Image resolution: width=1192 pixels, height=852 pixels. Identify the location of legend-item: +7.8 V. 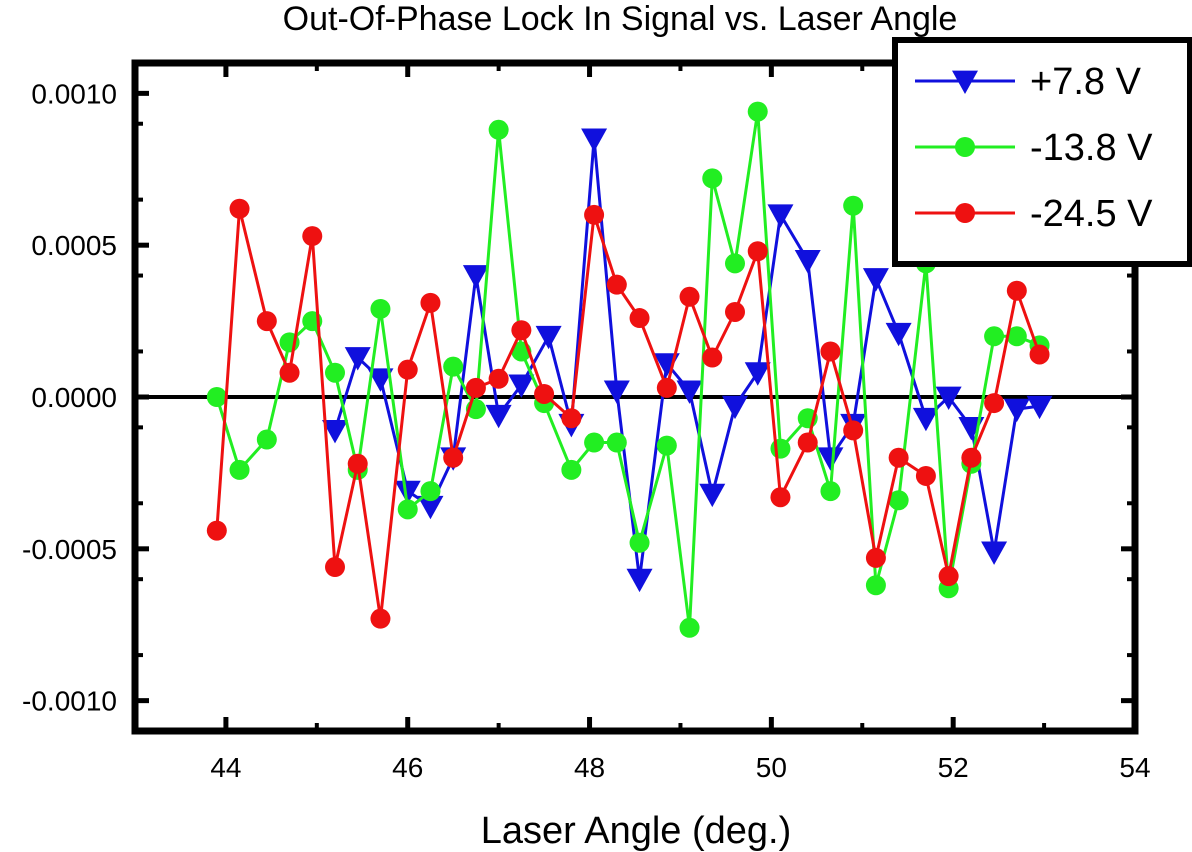
(1028, 82).